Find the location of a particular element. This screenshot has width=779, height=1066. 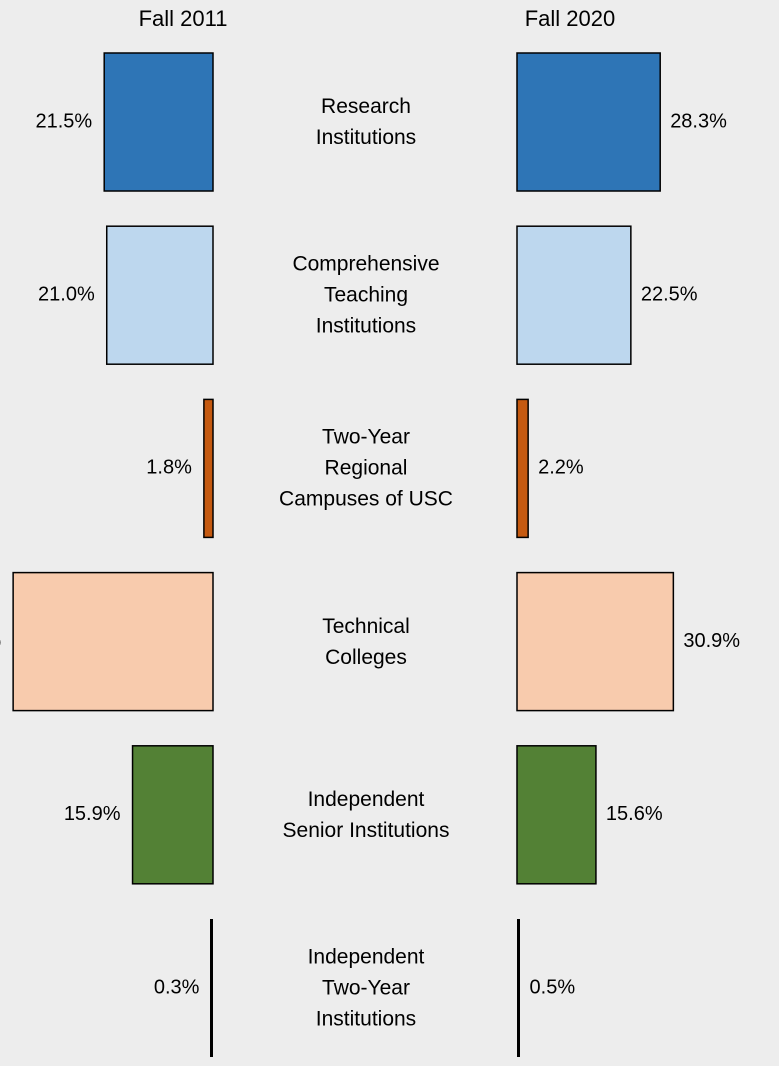

value-label: 28.3% is located at coordinates (698, 121).